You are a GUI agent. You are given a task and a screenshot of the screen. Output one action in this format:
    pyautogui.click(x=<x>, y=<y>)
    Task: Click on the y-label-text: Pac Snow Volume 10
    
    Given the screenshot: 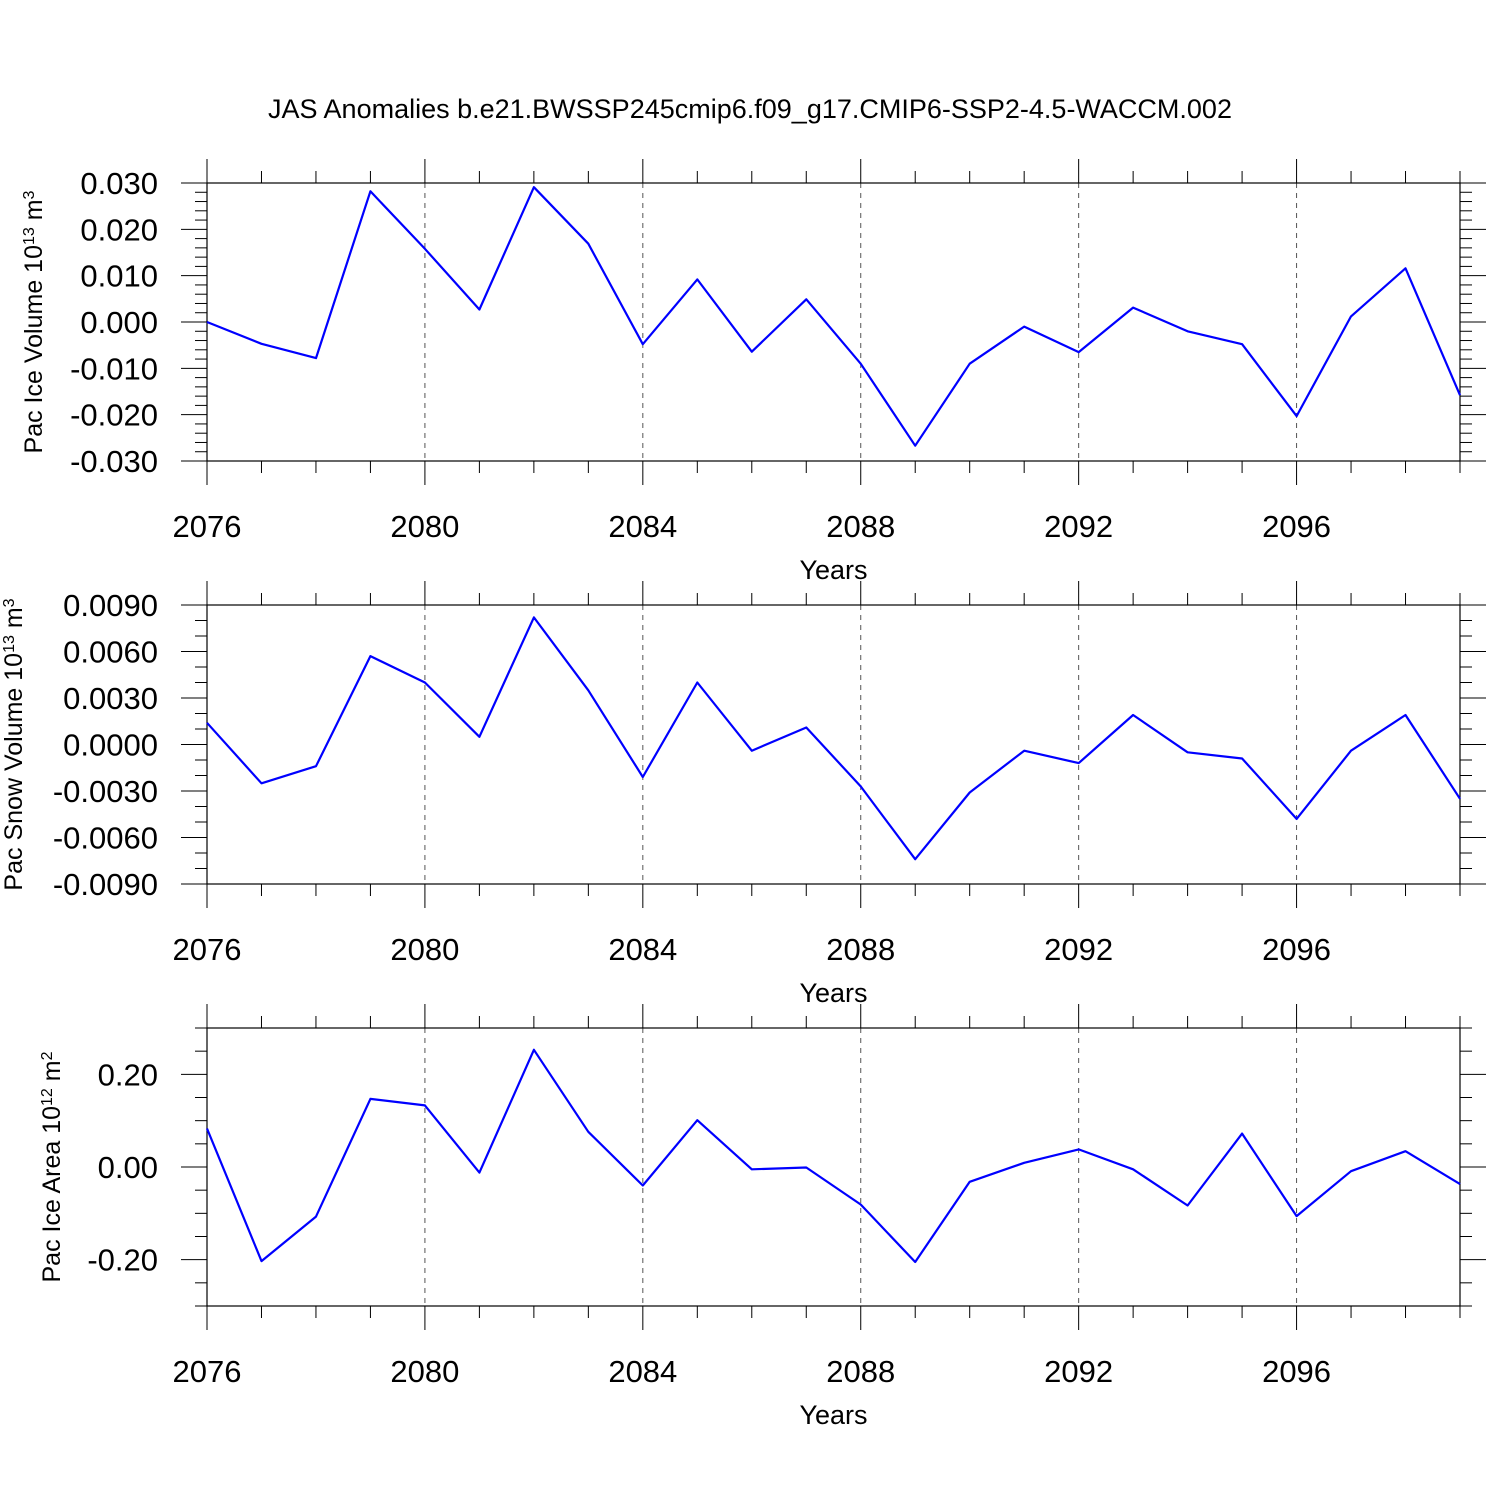 What is the action you would take?
    pyautogui.click(x=14, y=772)
    